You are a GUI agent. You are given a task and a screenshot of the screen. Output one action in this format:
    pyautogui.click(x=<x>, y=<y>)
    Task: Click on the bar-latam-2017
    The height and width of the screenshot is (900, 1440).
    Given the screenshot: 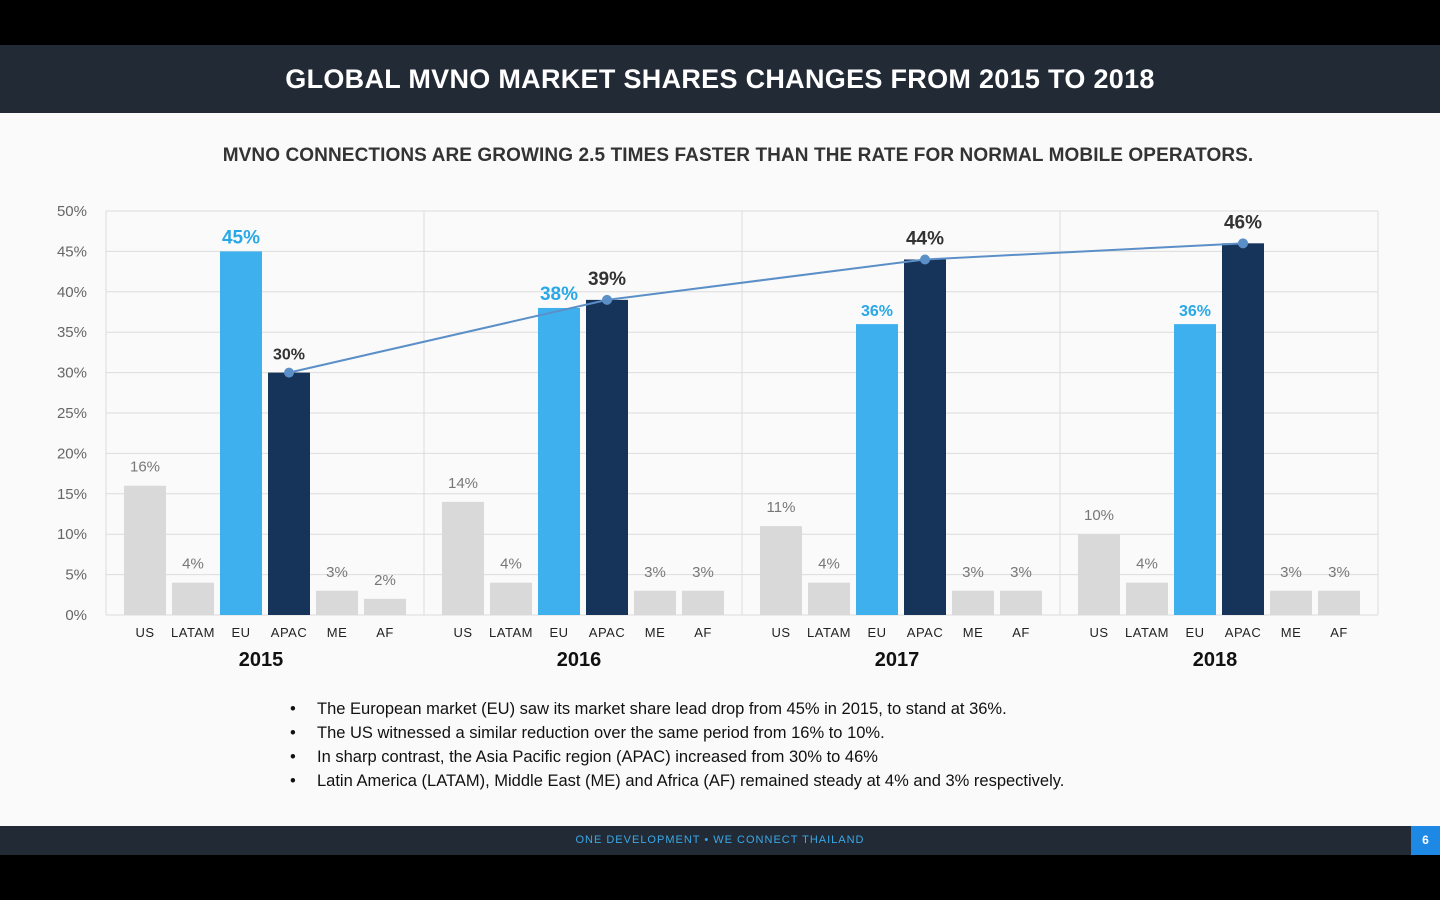 What is the action you would take?
    pyautogui.click(x=829, y=598)
    